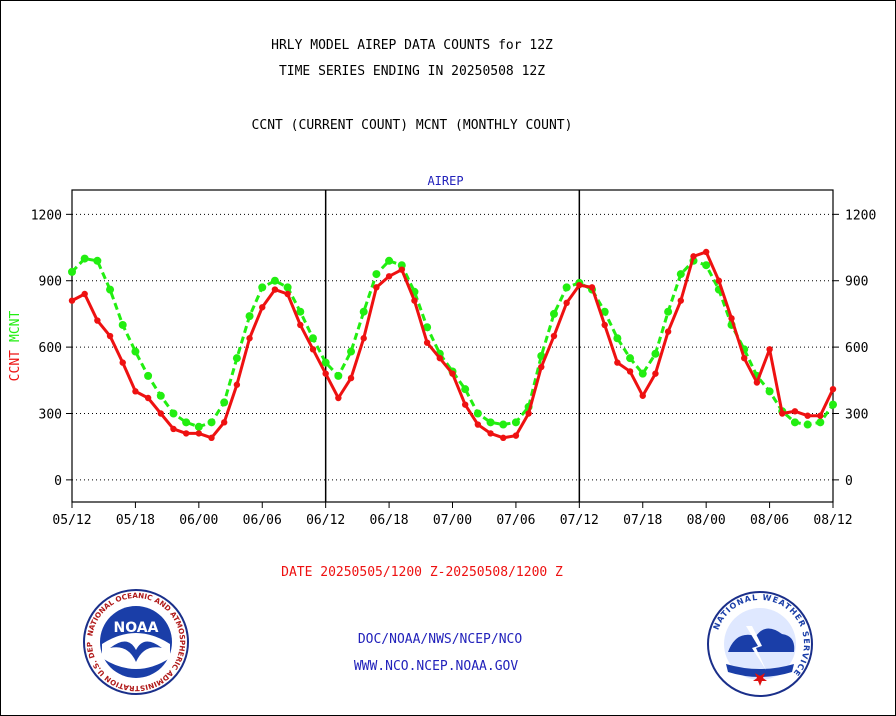 This screenshot has width=896, height=716. What do you see at coordinates (389, 520) in the screenshot?
I see `x-tick-label: 06/18` at bounding box center [389, 520].